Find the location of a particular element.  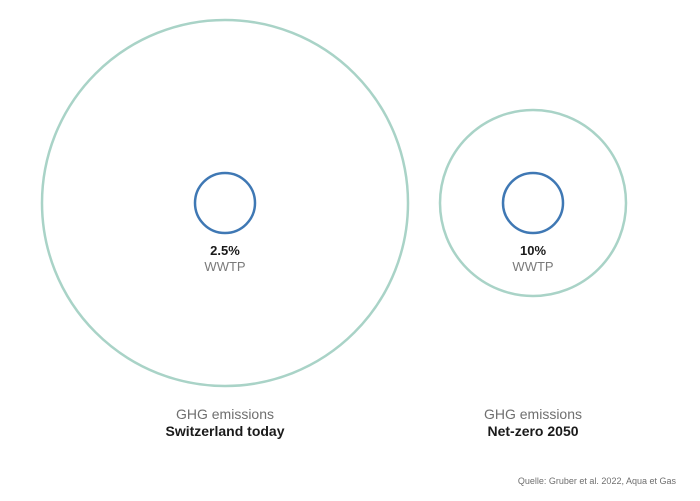

wwtp-share-value-switzerland-today: 2.5% is located at coordinates (225, 250).